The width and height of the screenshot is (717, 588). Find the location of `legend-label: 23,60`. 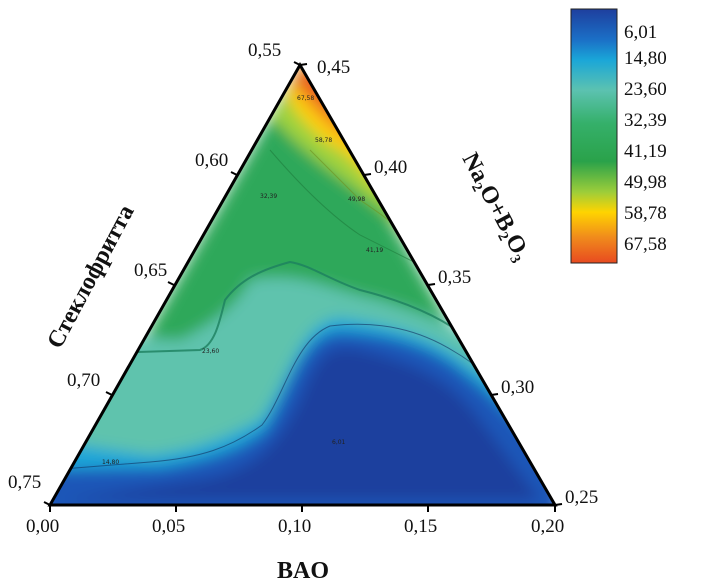

legend-label: 23,60 is located at coordinates (645, 89).